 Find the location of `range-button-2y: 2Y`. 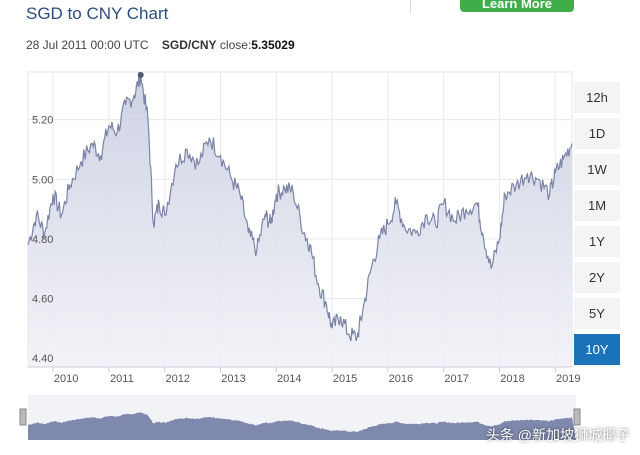

range-button-2y: 2Y is located at coordinates (597, 277).